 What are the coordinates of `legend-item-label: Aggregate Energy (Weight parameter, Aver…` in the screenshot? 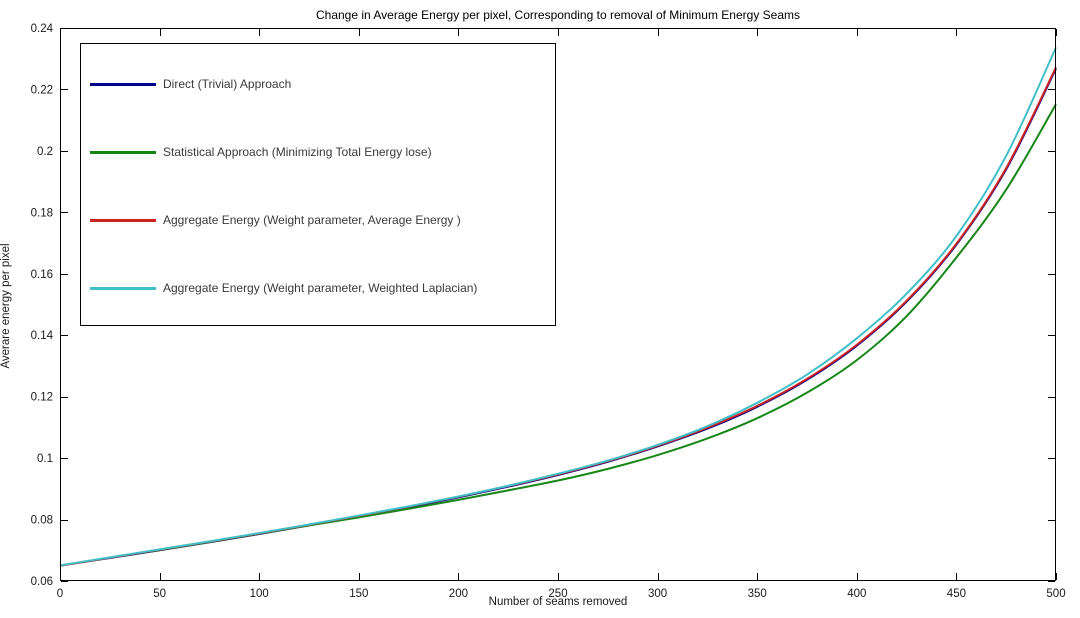 It's located at (312, 220).